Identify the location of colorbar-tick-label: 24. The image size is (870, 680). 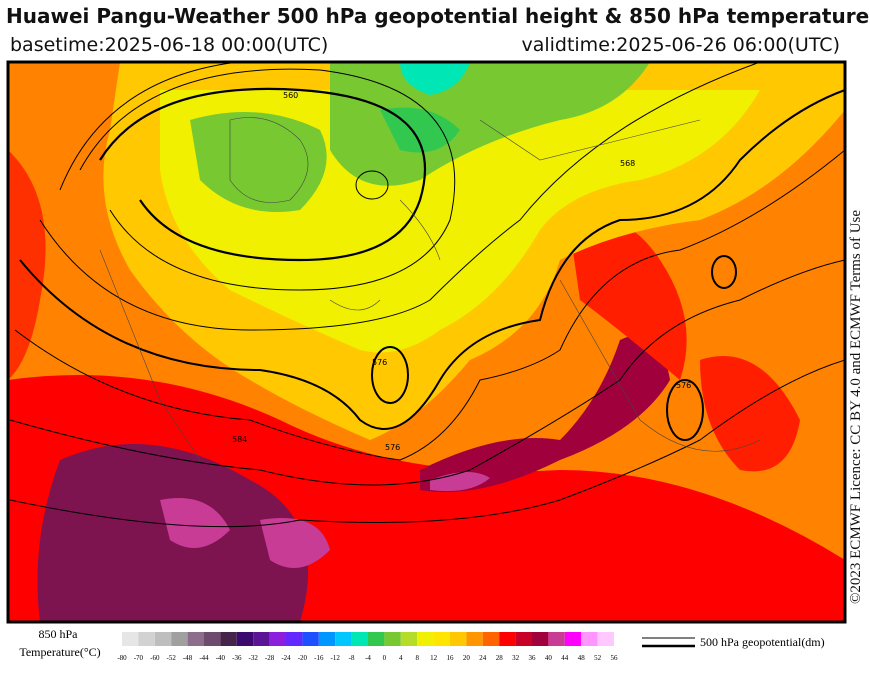
(483, 658).